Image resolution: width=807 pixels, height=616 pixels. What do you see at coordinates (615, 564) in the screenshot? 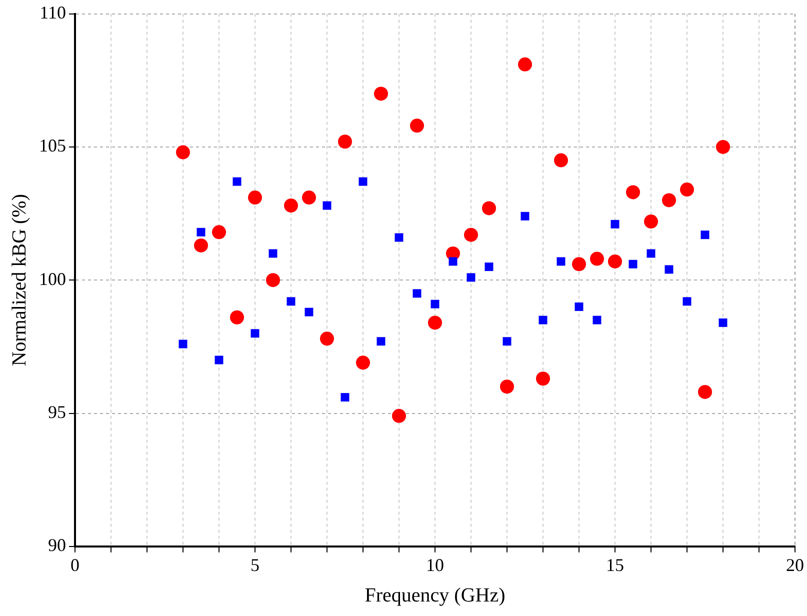
I see `x-tick-label: 15` at bounding box center [615, 564].